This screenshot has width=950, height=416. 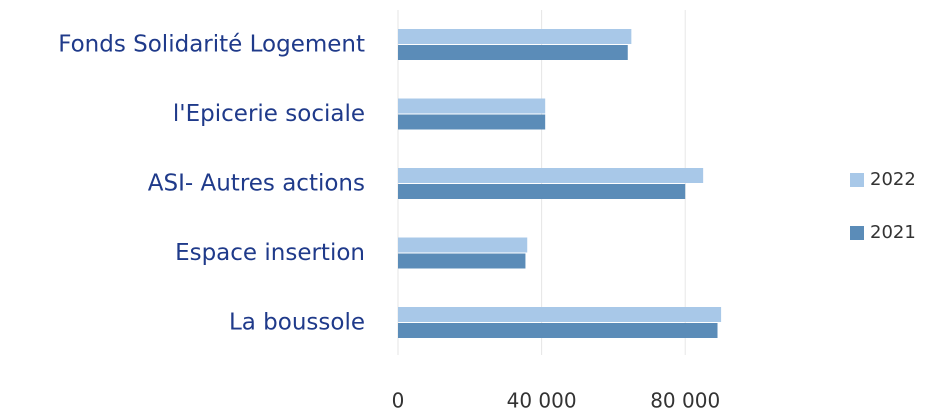 I want to click on x-tick-label: 0, so click(x=398, y=401).